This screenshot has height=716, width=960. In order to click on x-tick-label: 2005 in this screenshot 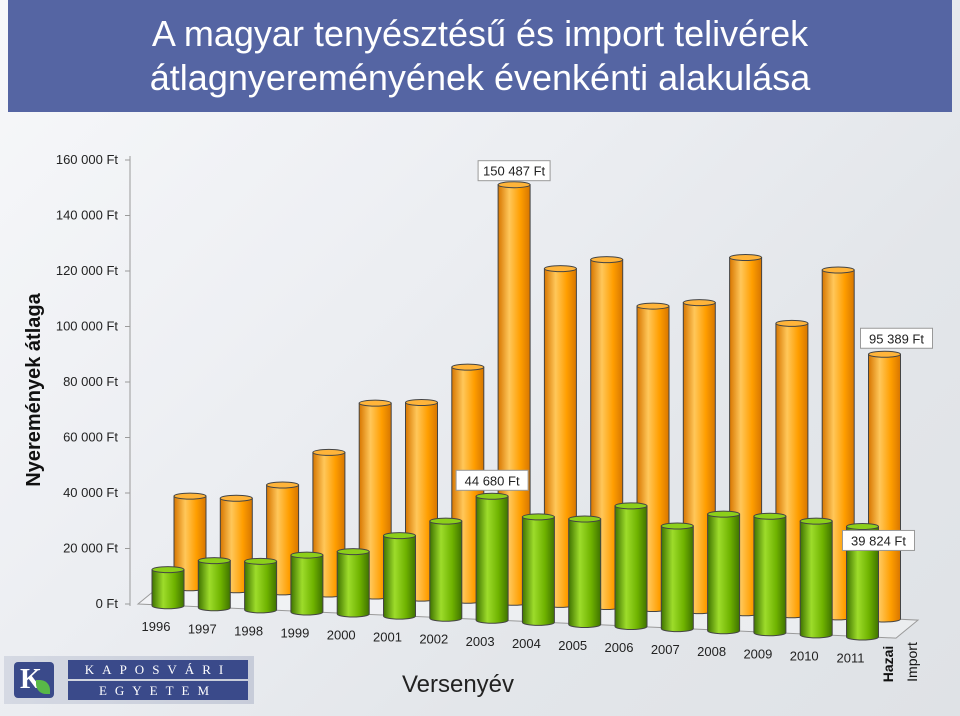, I will do `click(572, 645)`.